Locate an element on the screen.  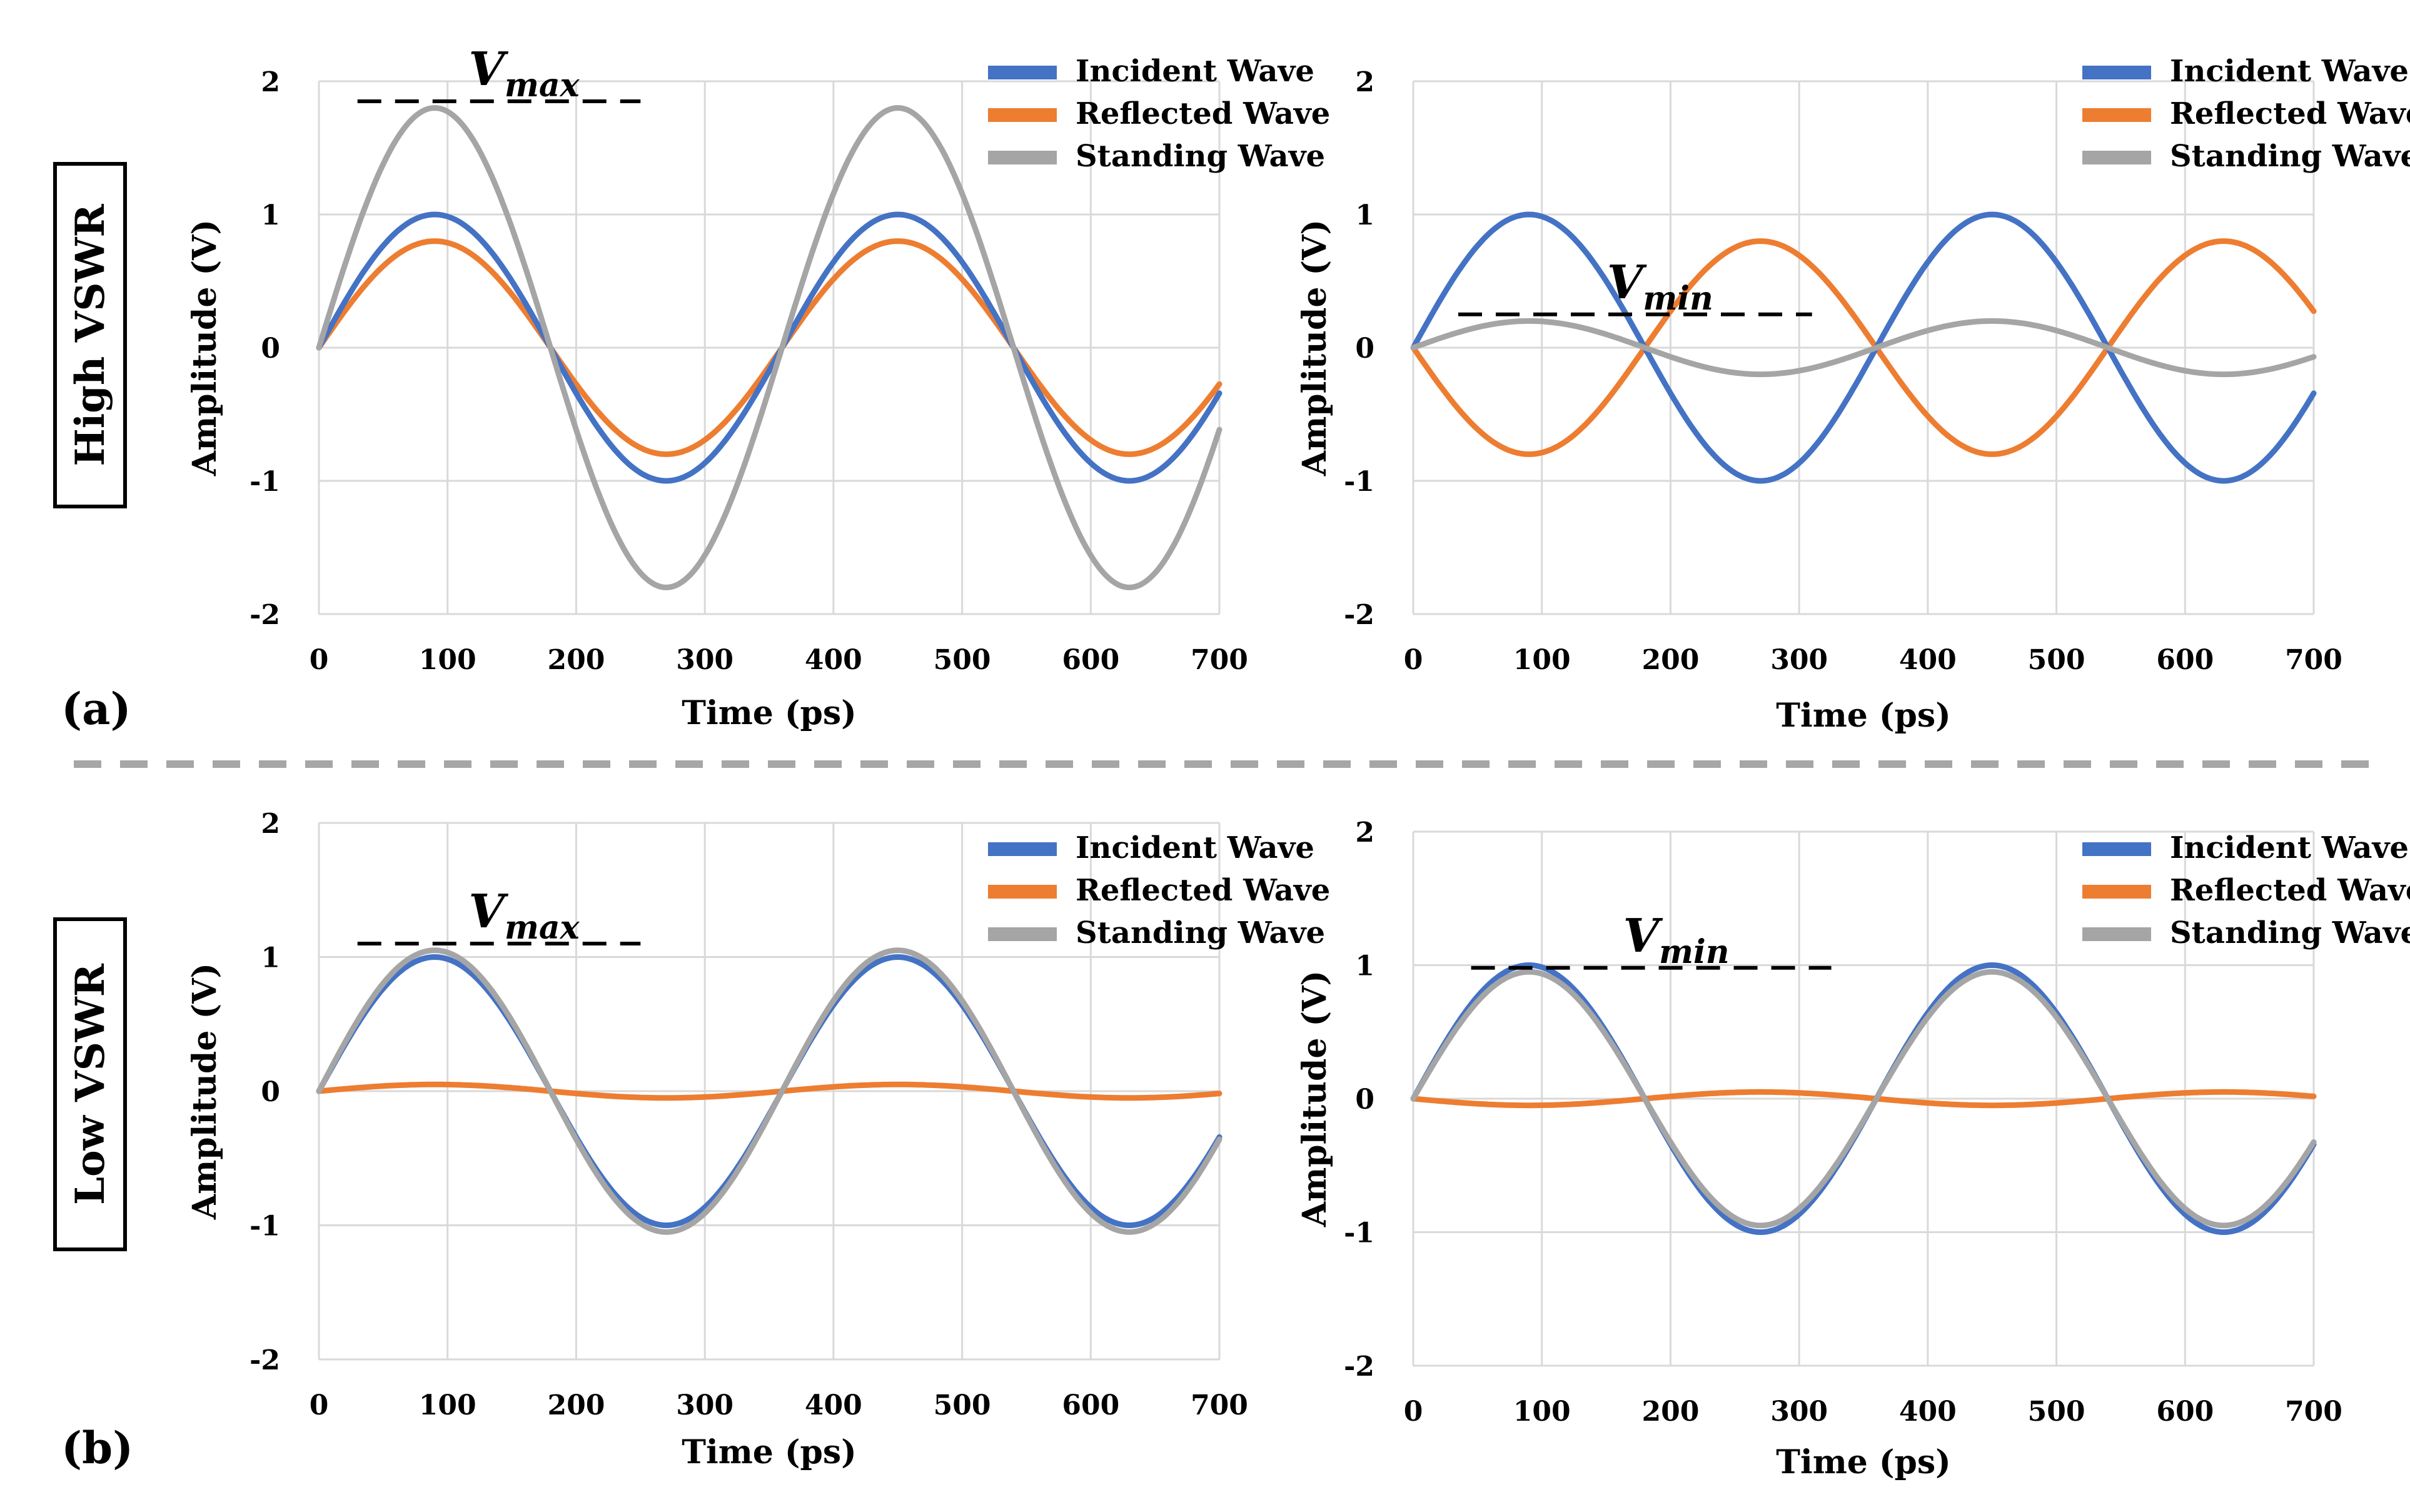
row-label-high-box is located at coordinates (90, 335).